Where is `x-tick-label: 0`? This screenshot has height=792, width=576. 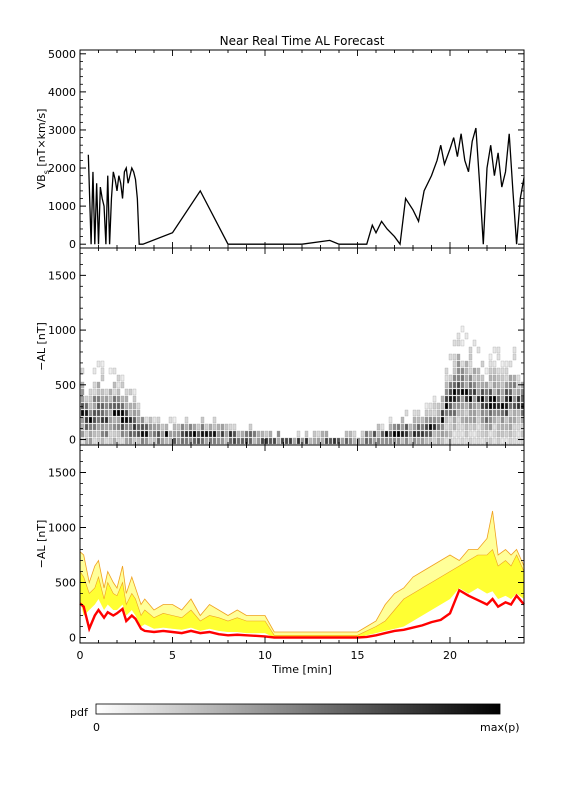 x-tick-label: 0 is located at coordinates (80, 655).